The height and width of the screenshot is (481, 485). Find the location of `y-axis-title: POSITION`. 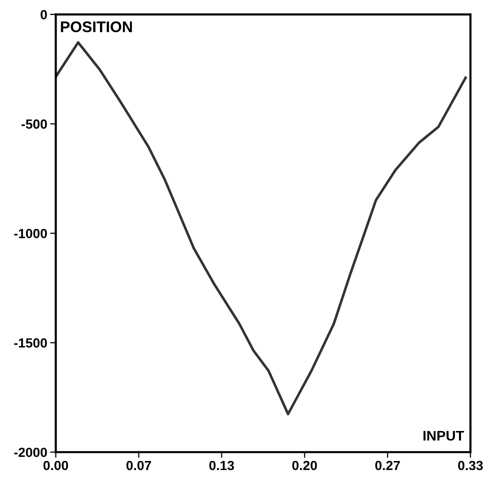

y-axis-title: POSITION is located at coordinates (96, 26).